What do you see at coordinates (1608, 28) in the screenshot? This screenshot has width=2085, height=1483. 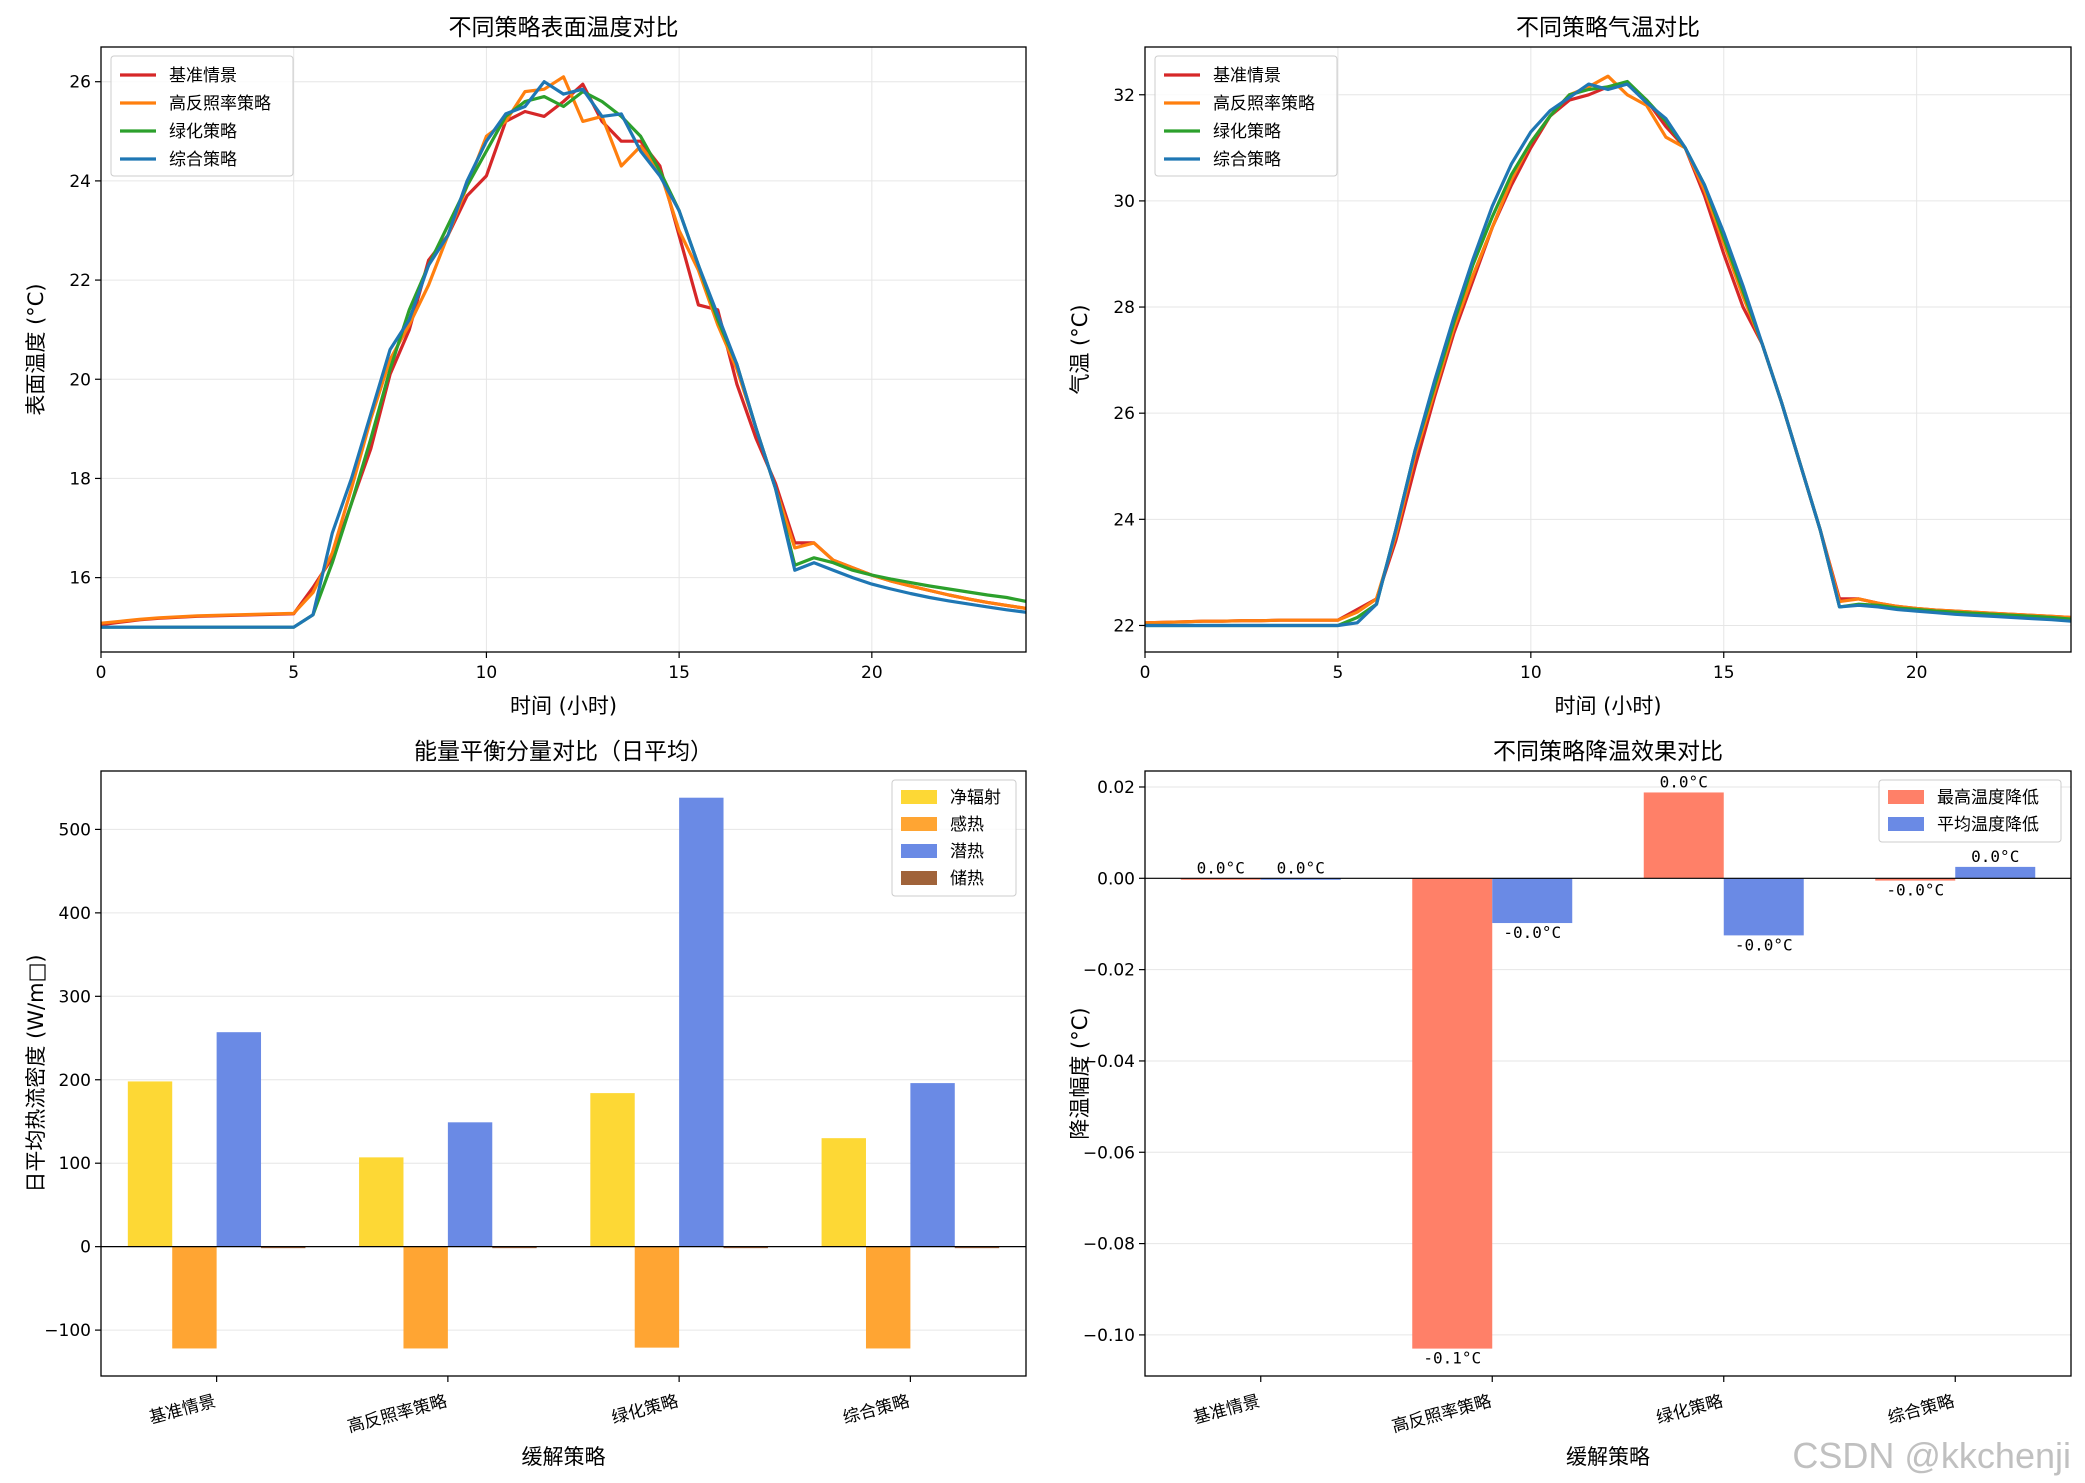 I see `chart-title: 不同策略气温对比` at bounding box center [1608, 28].